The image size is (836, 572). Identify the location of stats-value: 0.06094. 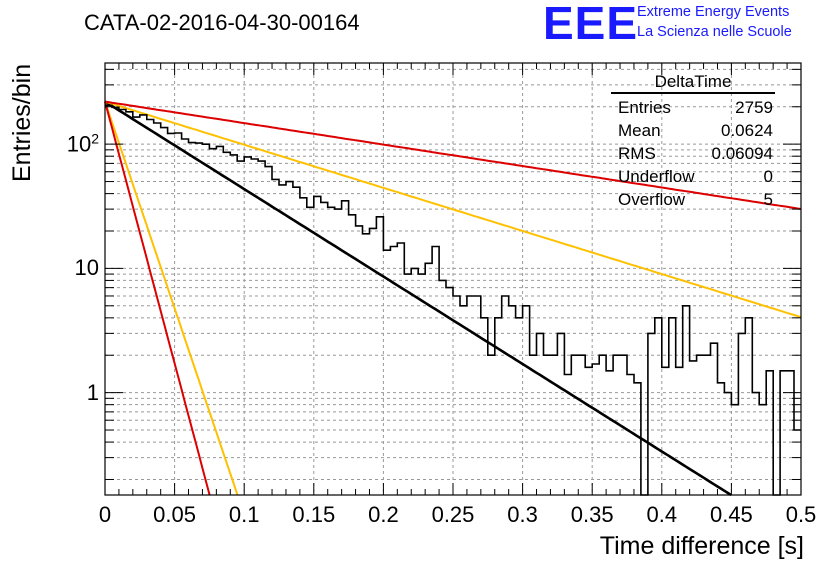
(742, 153).